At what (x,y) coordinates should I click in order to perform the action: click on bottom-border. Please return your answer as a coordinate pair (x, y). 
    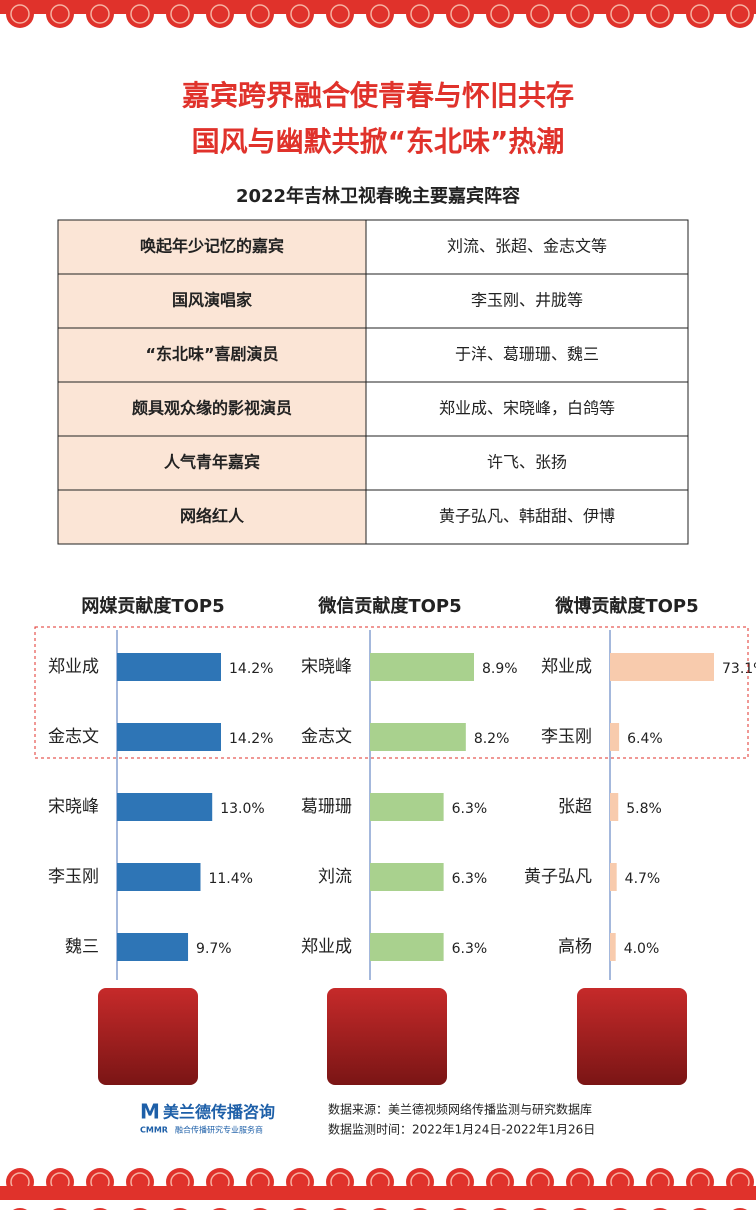
    Looking at the image, I should click on (378, 1189).